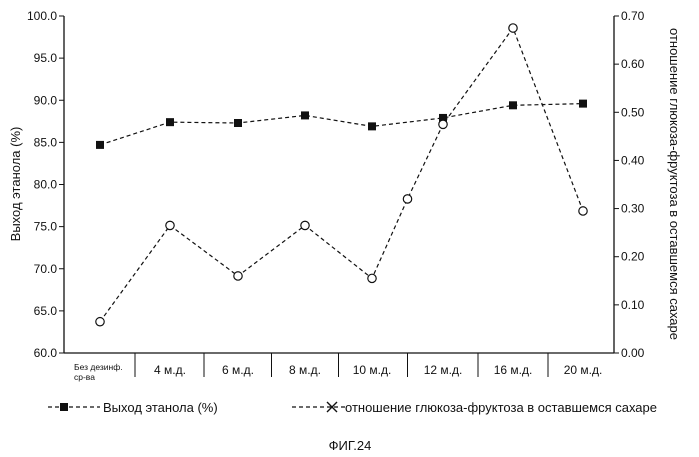 The height and width of the screenshot is (457, 699). Describe the element at coordinates (46, 269) in the screenshot. I see `left-tick-label: 70.0` at that location.